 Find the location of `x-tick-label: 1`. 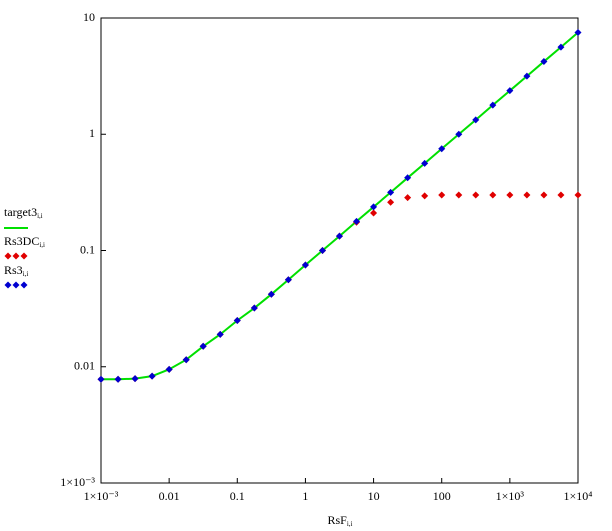

x-tick-label: 1 is located at coordinates (305, 496).